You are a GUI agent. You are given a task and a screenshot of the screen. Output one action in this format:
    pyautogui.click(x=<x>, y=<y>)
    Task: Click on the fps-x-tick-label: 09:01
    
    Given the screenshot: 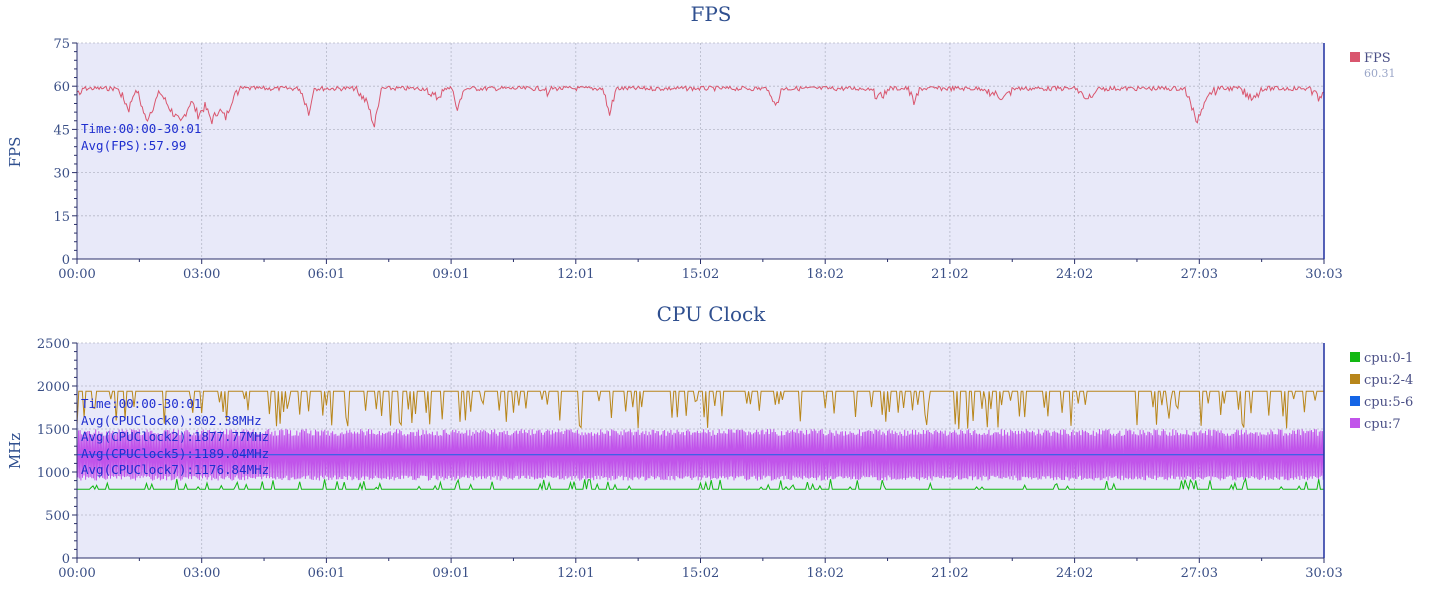 What is the action you would take?
    pyautogui.click(x=450, y=274)
    